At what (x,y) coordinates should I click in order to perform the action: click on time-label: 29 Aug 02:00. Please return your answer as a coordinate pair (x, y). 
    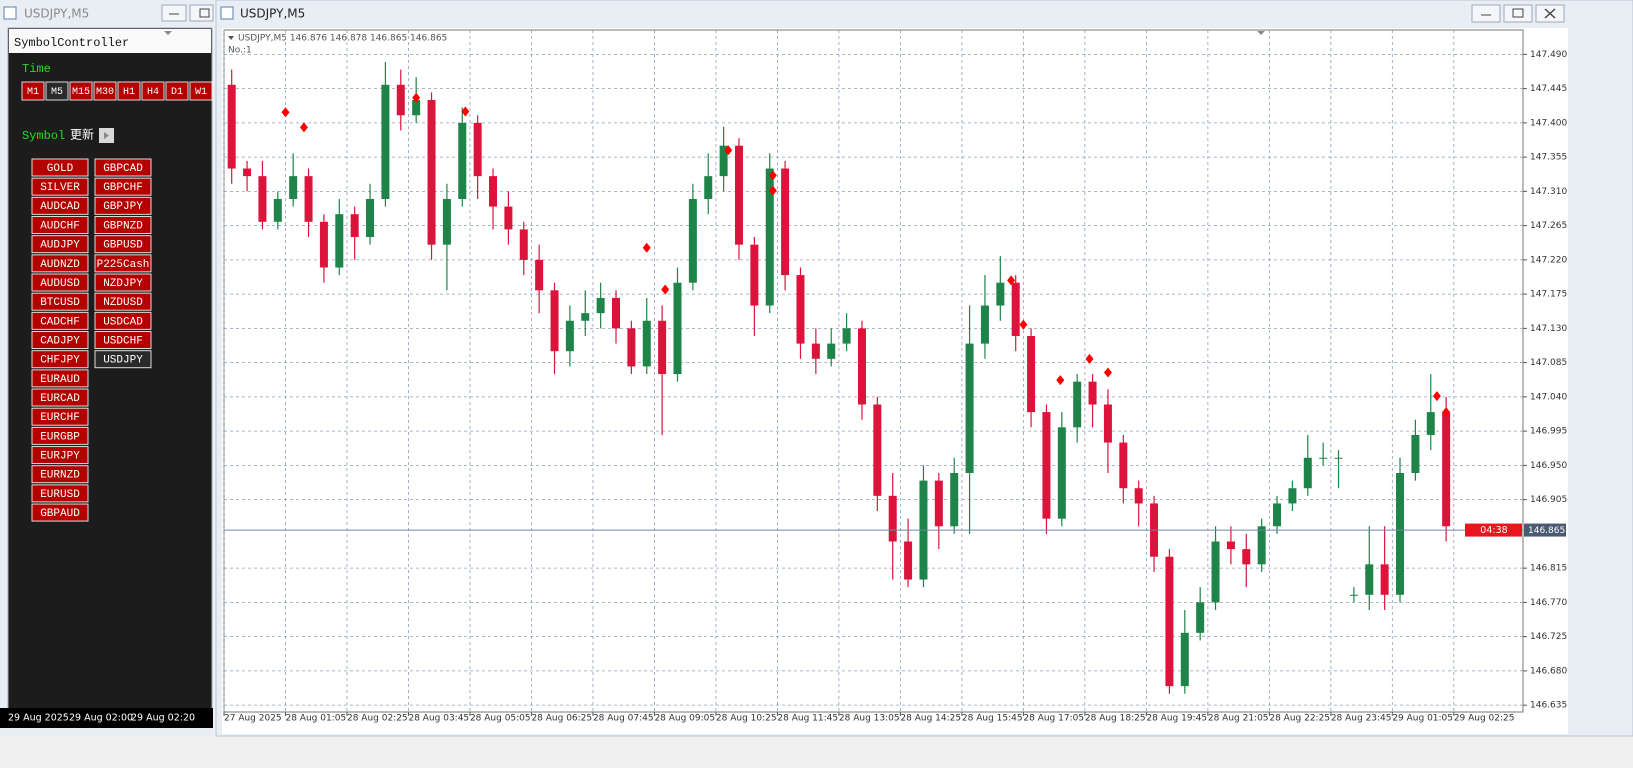
    Looking at the image, I should click on (101, 718).